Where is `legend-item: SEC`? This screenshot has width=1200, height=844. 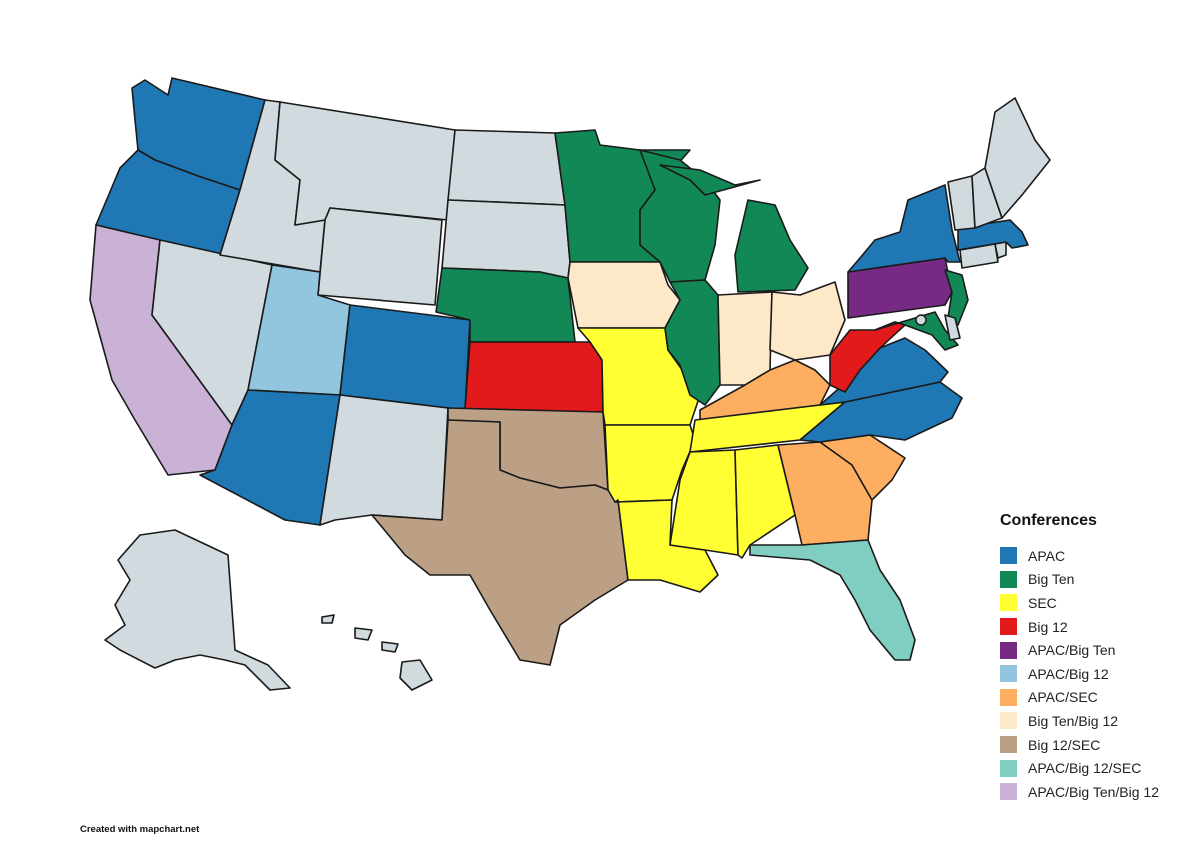
legend-item: SEC is located at coordinates (1095, 603).